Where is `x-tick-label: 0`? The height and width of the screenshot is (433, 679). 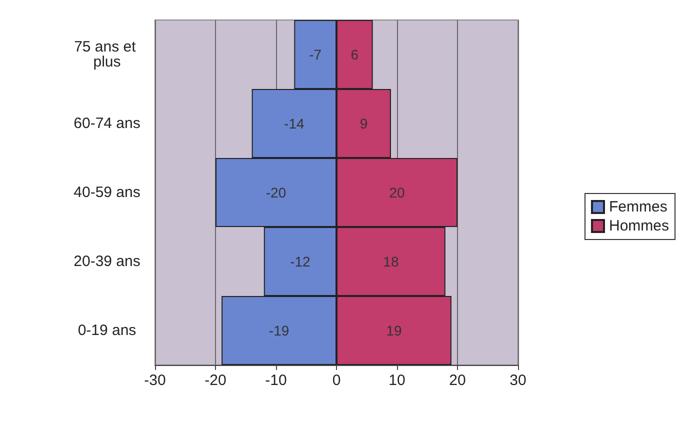 x-tick-label: 0 is located at coordinates (336, 380).